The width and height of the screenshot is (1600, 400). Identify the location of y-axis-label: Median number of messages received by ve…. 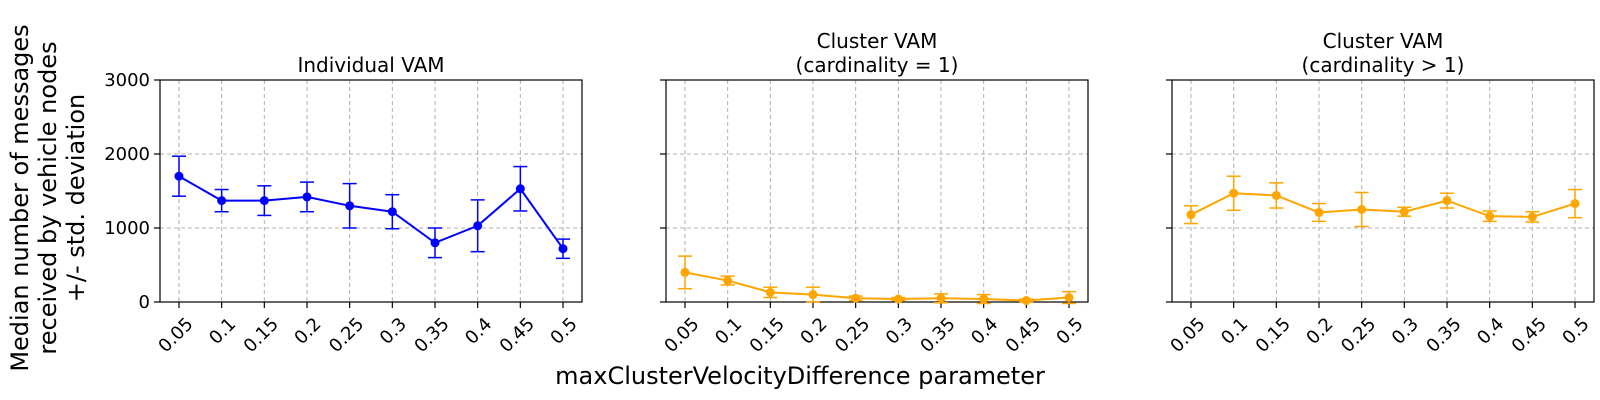
(48, 197).